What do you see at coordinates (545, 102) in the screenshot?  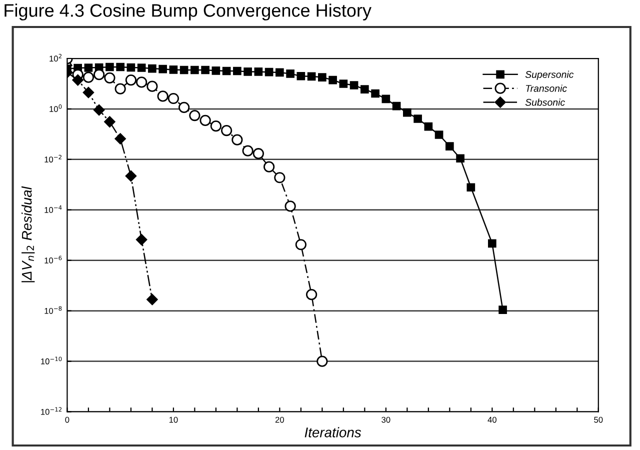 I see `legend-label: Subsonic` at bounding box center [545, 102].